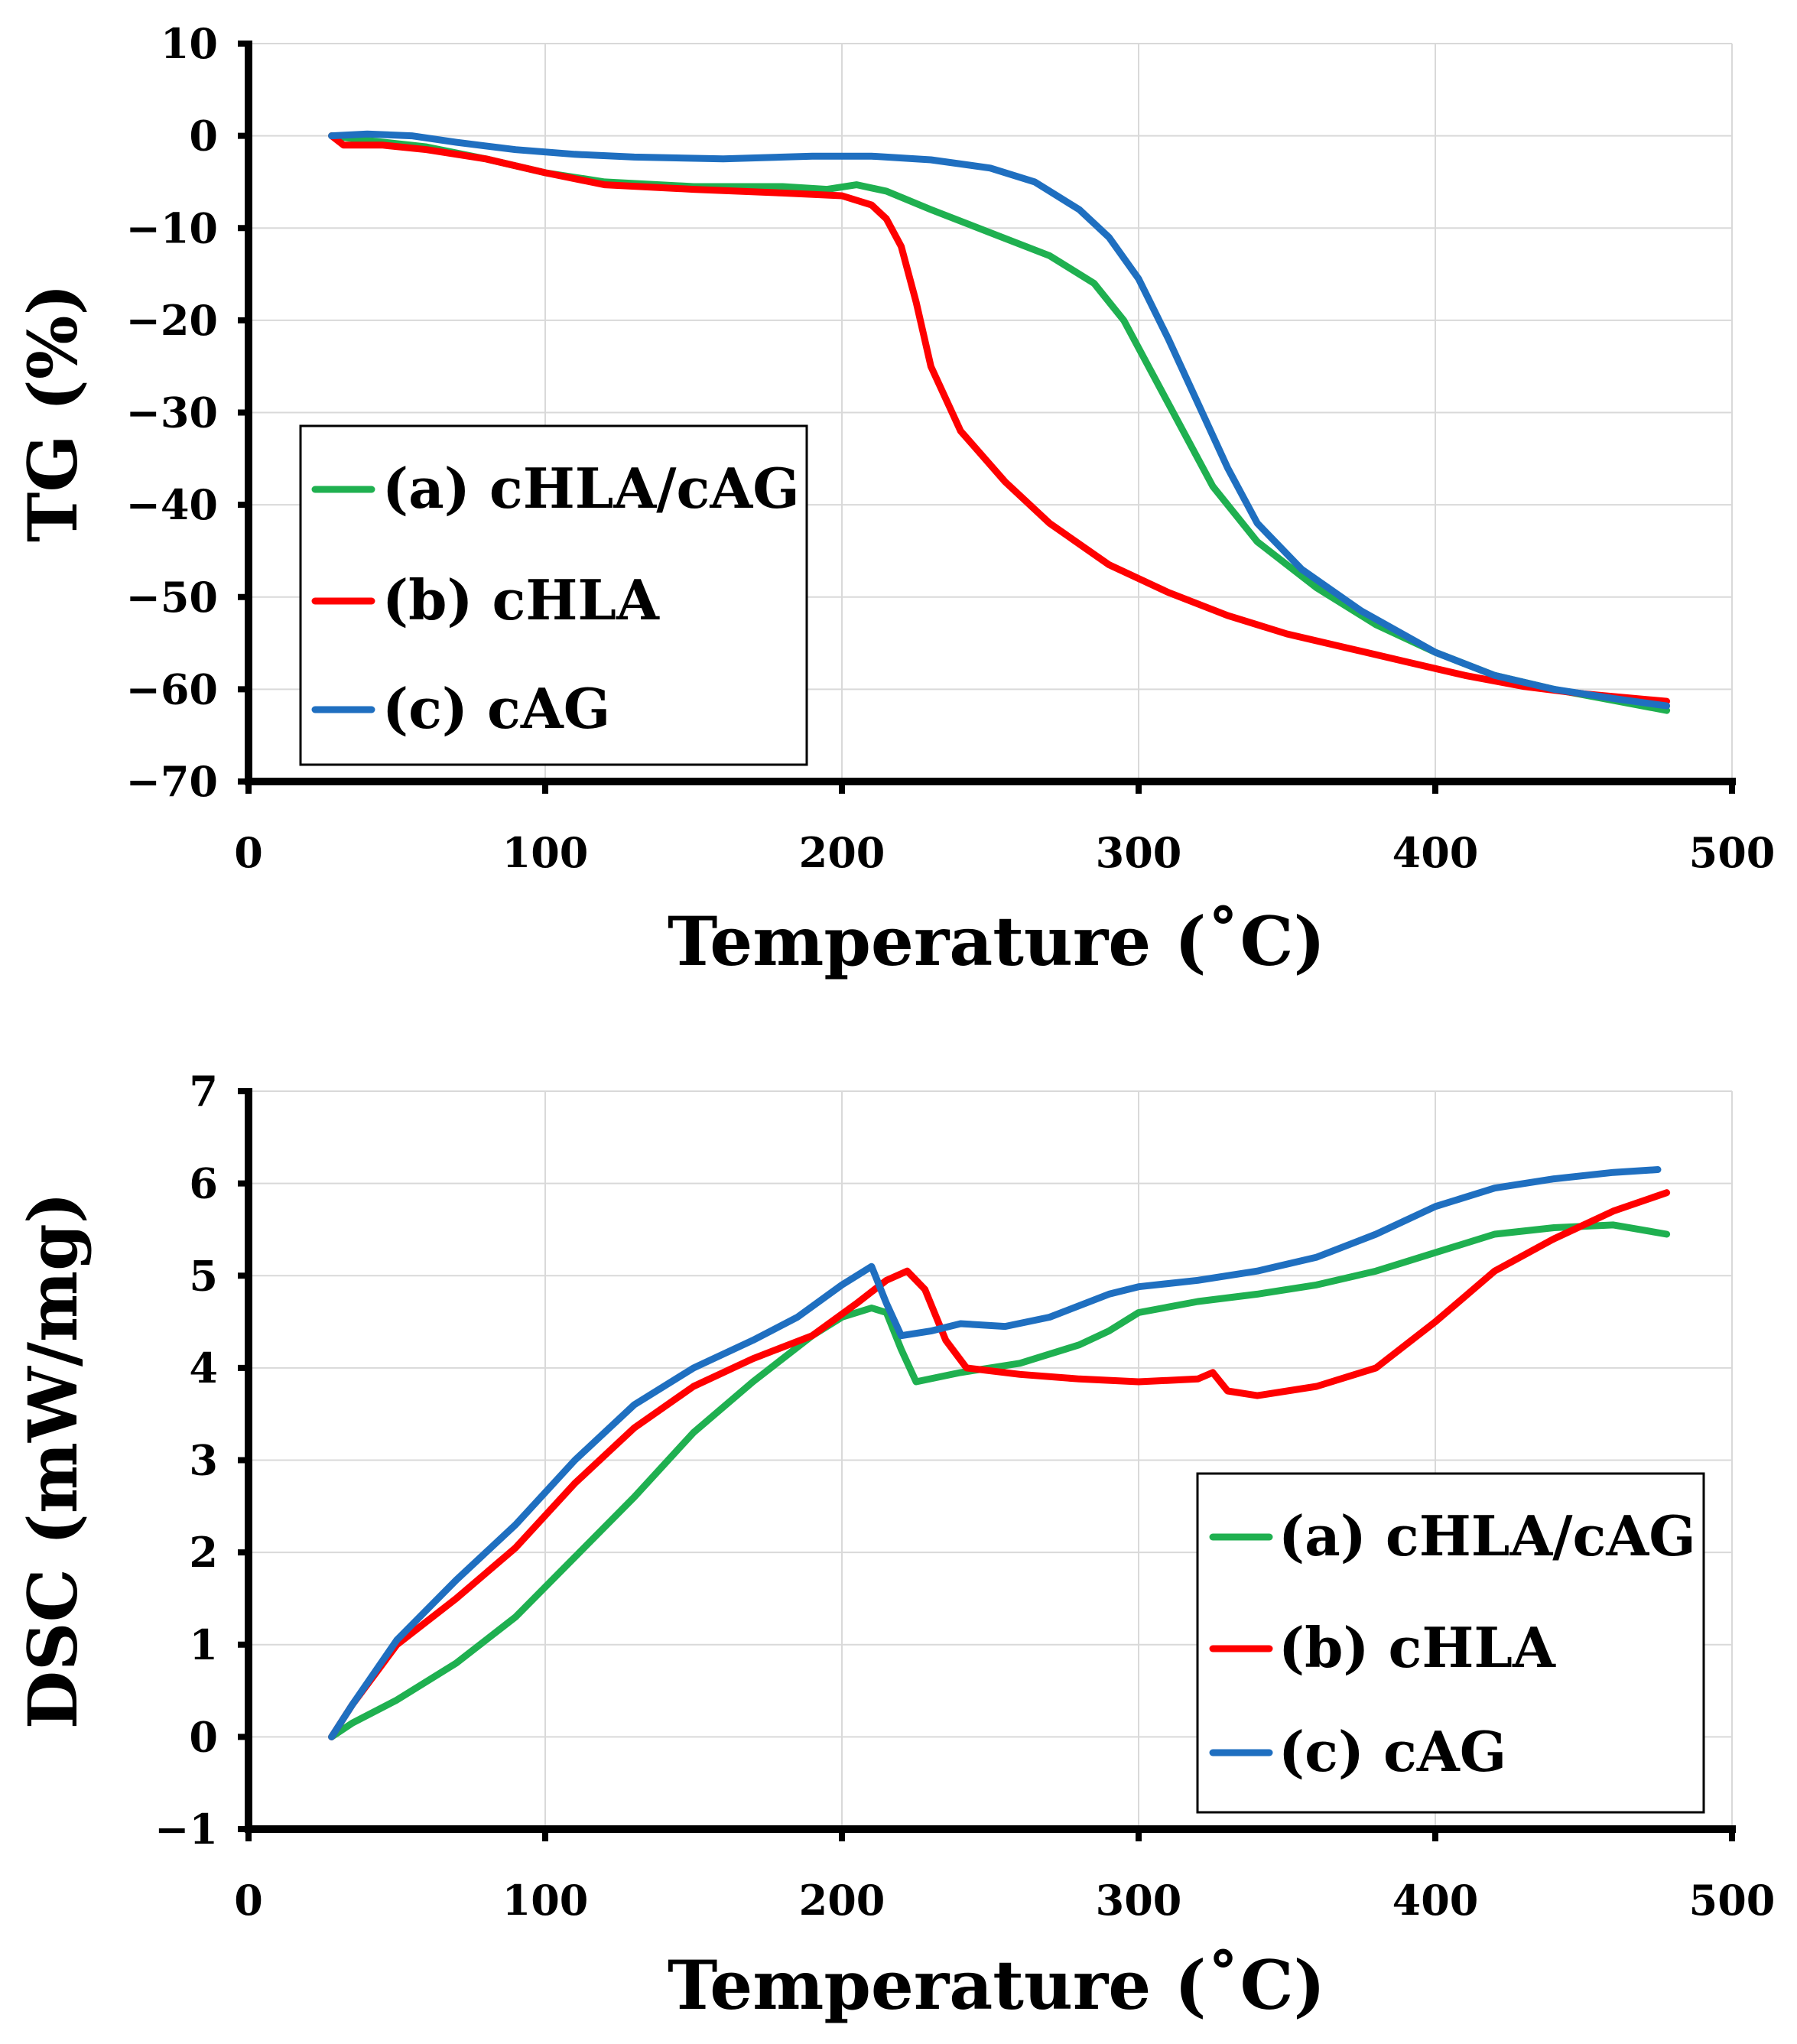  Describe the element at coordinates (842, 852) in the screenshot. I see `tg-x-tick-label: 200` at that location.